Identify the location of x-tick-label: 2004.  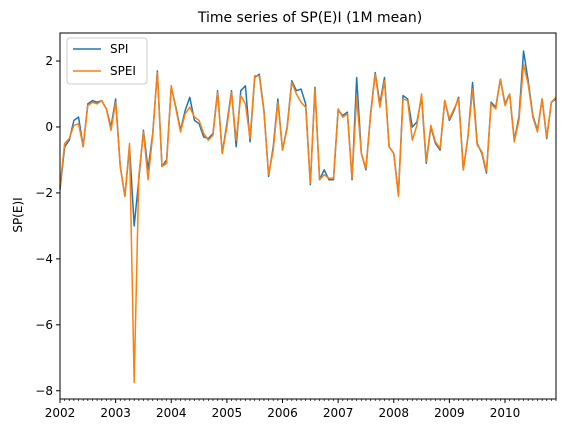
(171, 413).